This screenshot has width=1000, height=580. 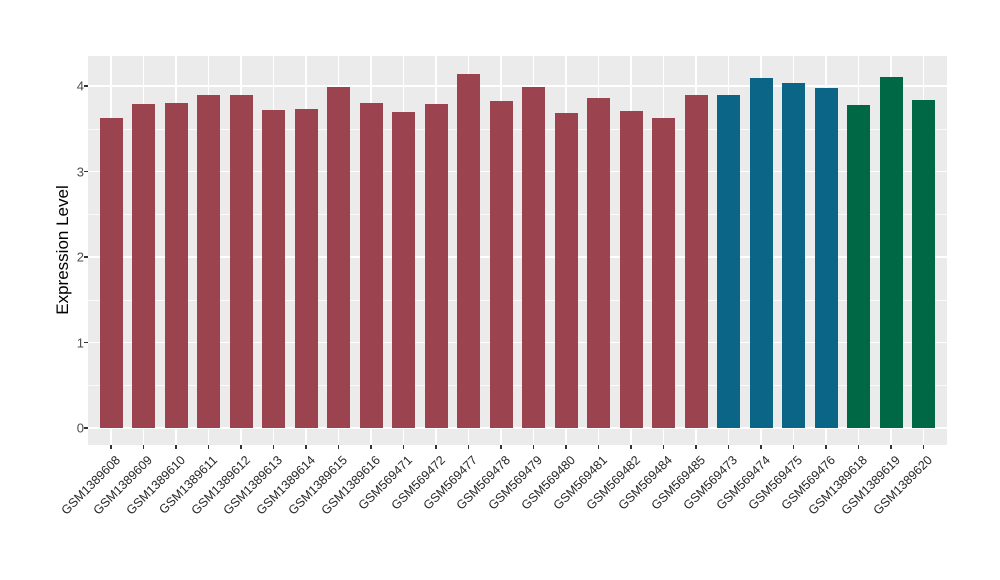 I want to click on bar-GSM569479, so click(x=533, y=257).